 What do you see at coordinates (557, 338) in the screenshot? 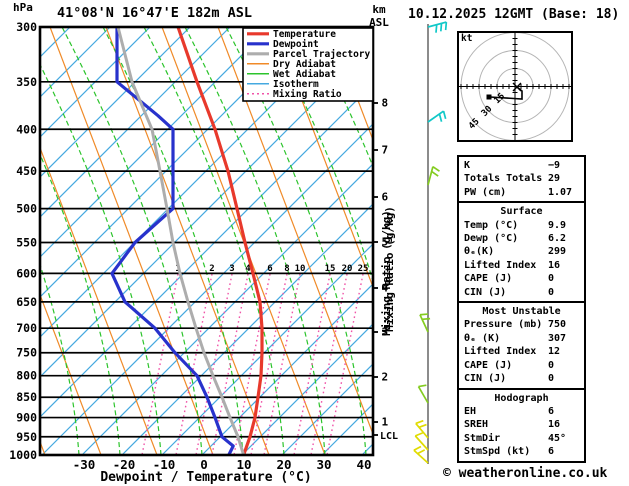
I see `table-row-value: 307` at bounding box center [557, 338].